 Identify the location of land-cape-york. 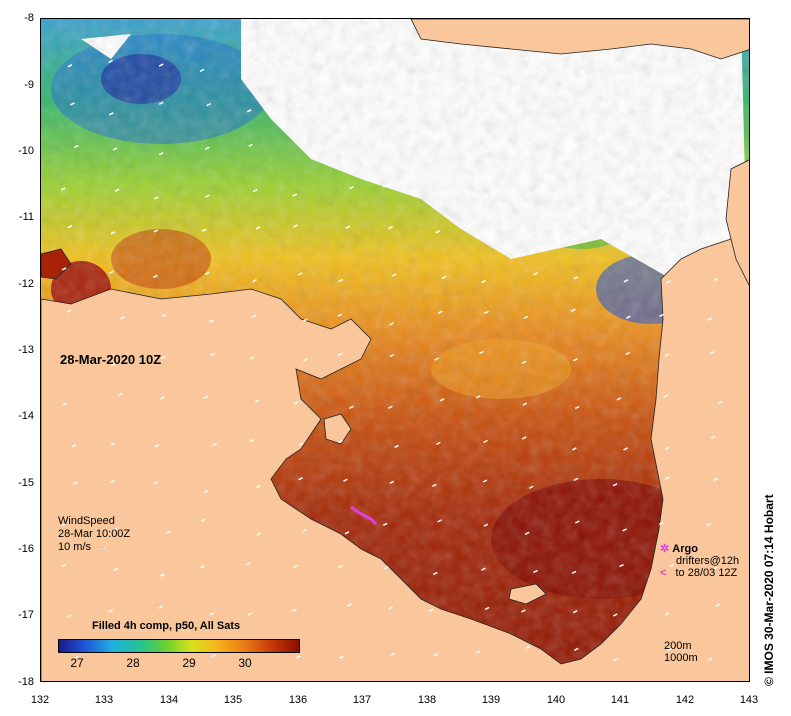
(737, 222).